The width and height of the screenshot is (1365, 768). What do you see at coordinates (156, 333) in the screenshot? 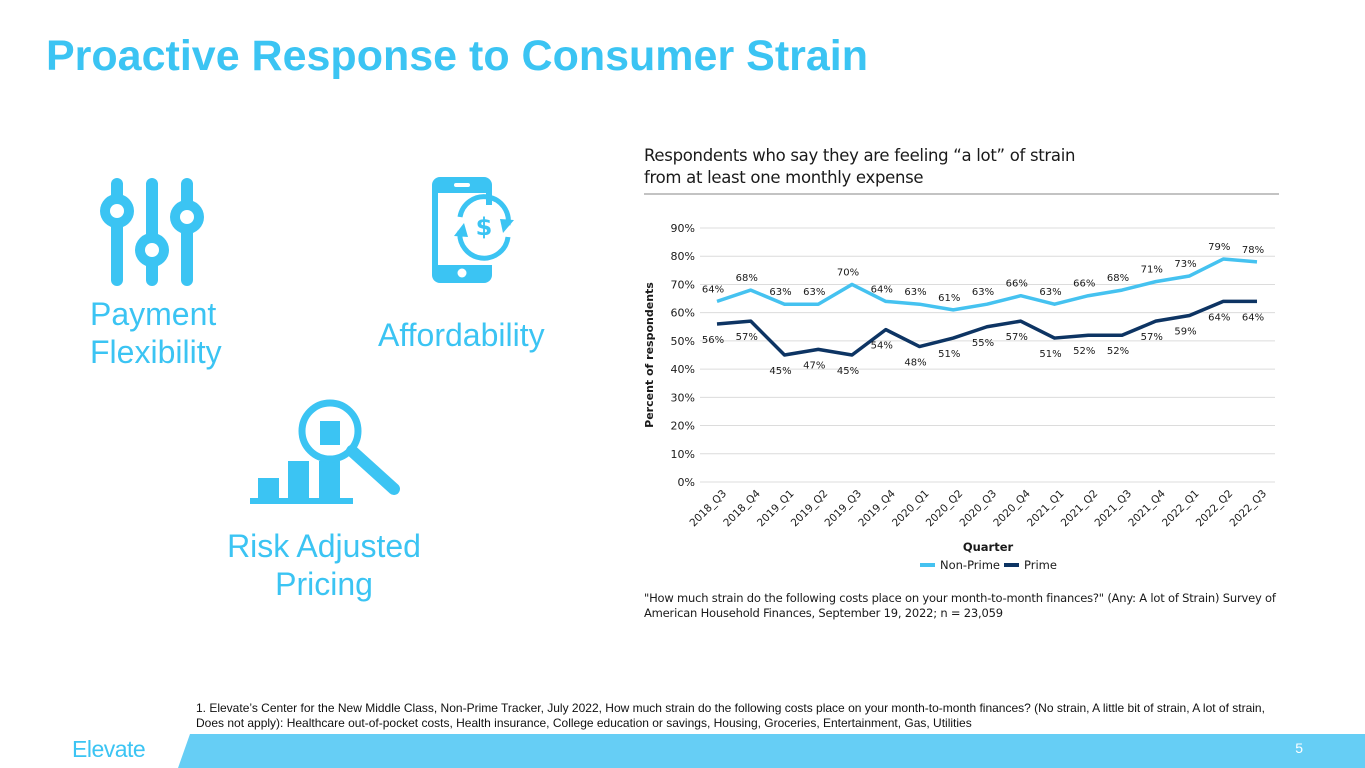
I see `feature-label-payment-flexibility: Payment Flexibility` at bounding box center [156, 333].